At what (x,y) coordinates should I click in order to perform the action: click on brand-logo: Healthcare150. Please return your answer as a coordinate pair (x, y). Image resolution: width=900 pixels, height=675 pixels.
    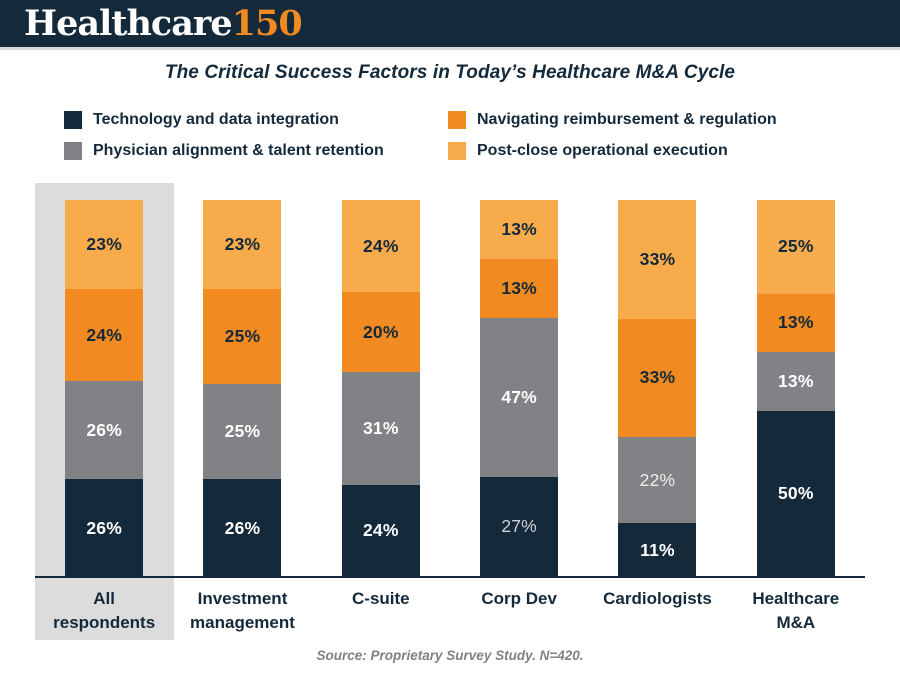
    Looking at the image, I should click on (163, 23).